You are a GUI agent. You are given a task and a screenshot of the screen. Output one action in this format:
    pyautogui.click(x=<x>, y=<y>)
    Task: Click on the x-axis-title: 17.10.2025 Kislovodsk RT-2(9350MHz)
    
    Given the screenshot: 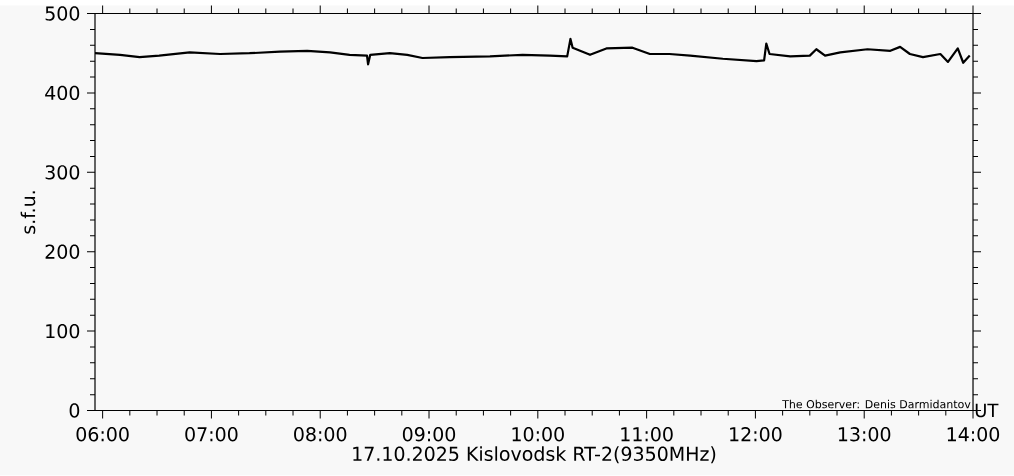 What is the action you would take?
    pyautogui.click(x=534, y=455)
    